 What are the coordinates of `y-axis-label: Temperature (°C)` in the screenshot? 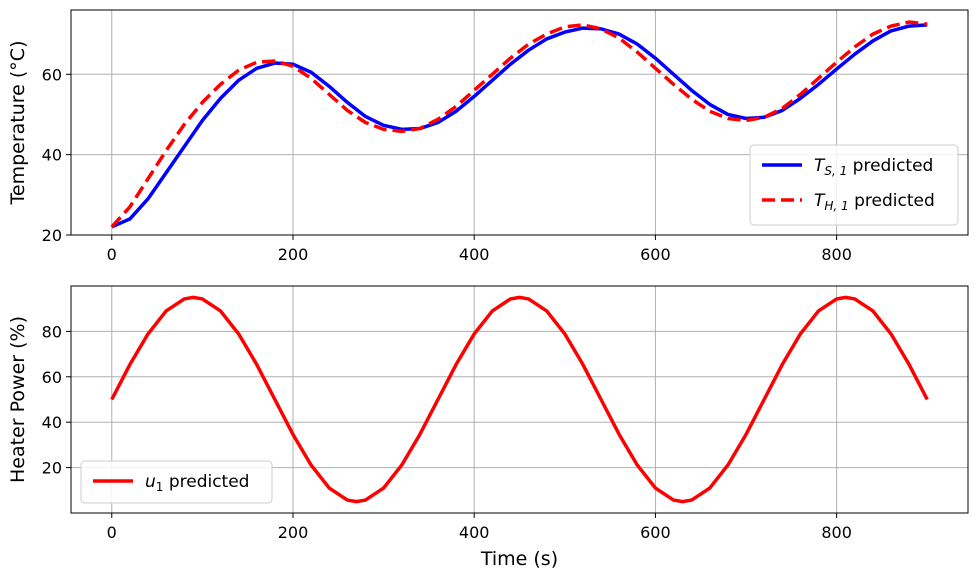 It's located at (18, 123).